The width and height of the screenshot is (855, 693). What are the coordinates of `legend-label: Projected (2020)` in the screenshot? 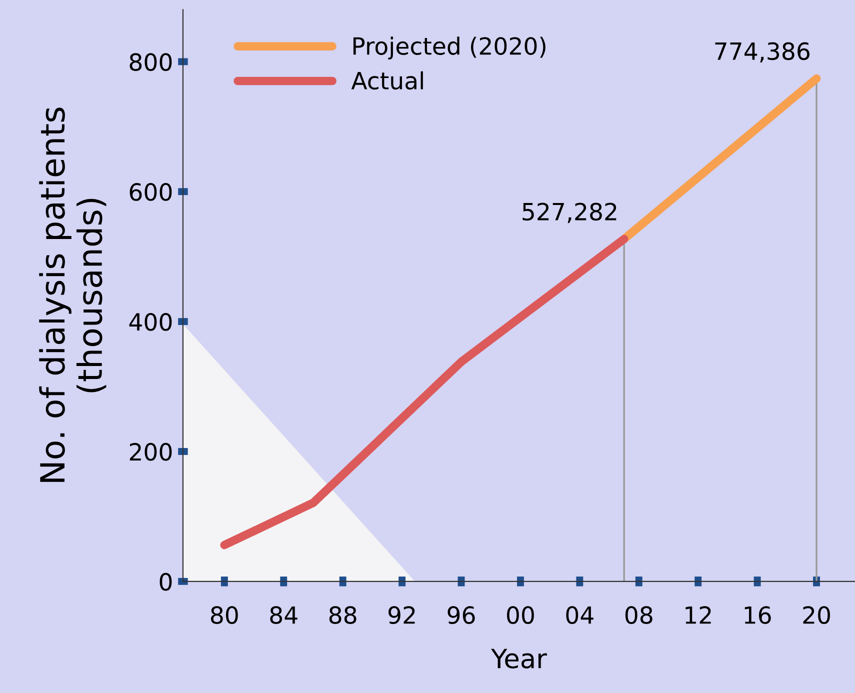 It's located at (449, 48).